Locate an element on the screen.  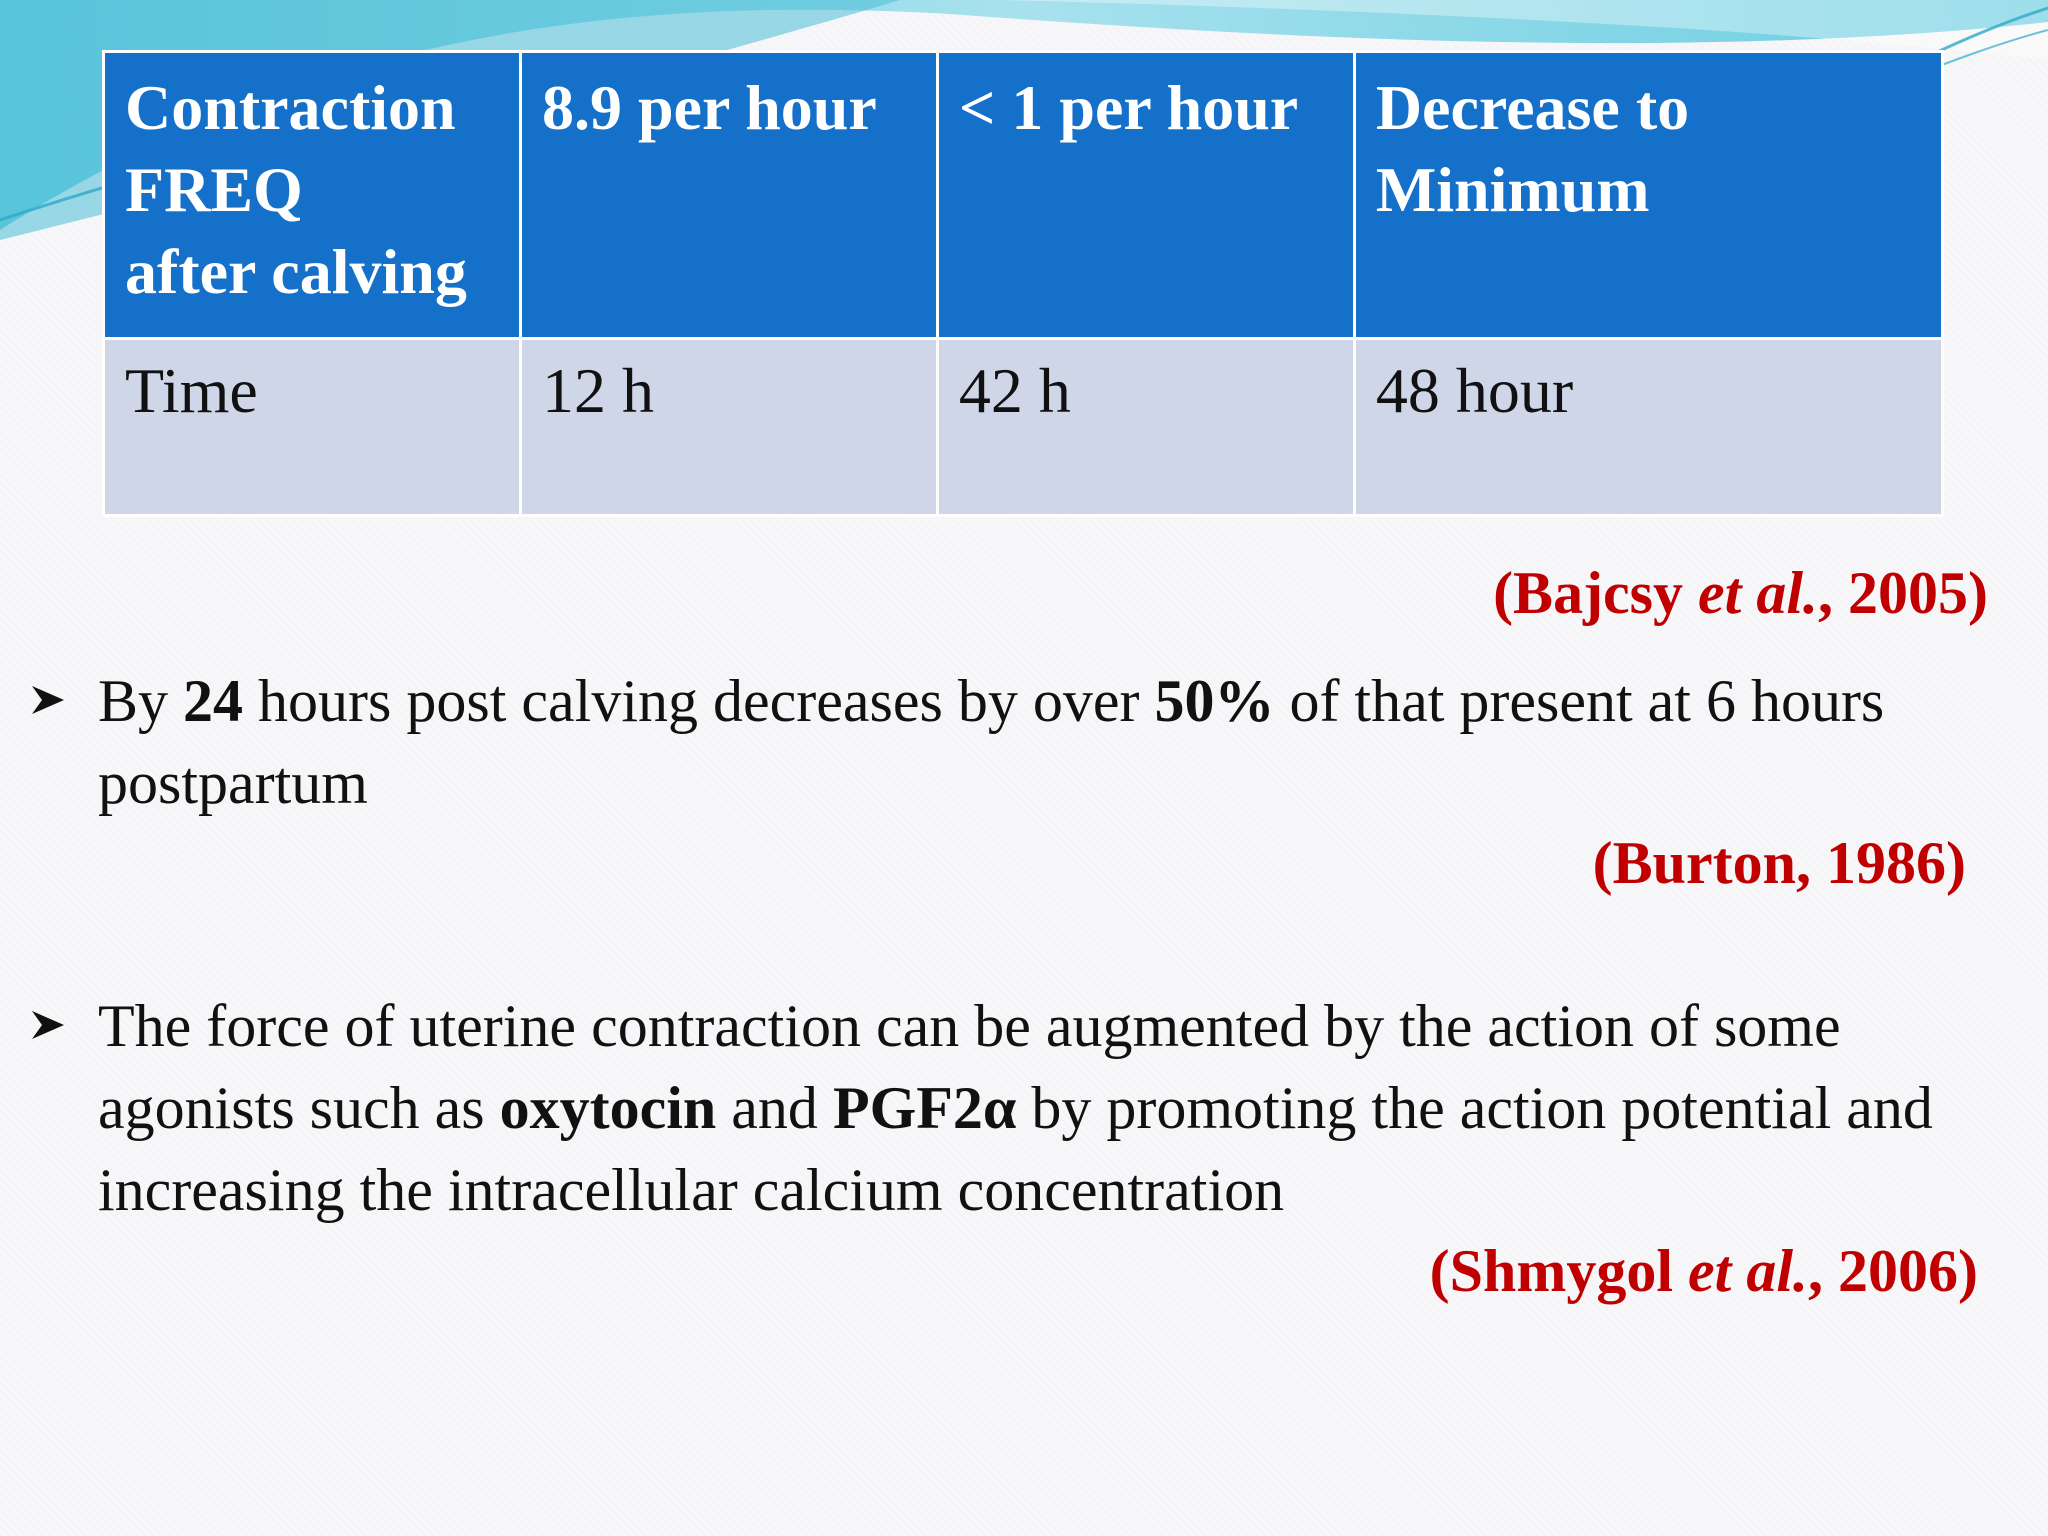
citation-shmygol: (Shmygol et al., 2006) is located at coordinates (1704, 1271).